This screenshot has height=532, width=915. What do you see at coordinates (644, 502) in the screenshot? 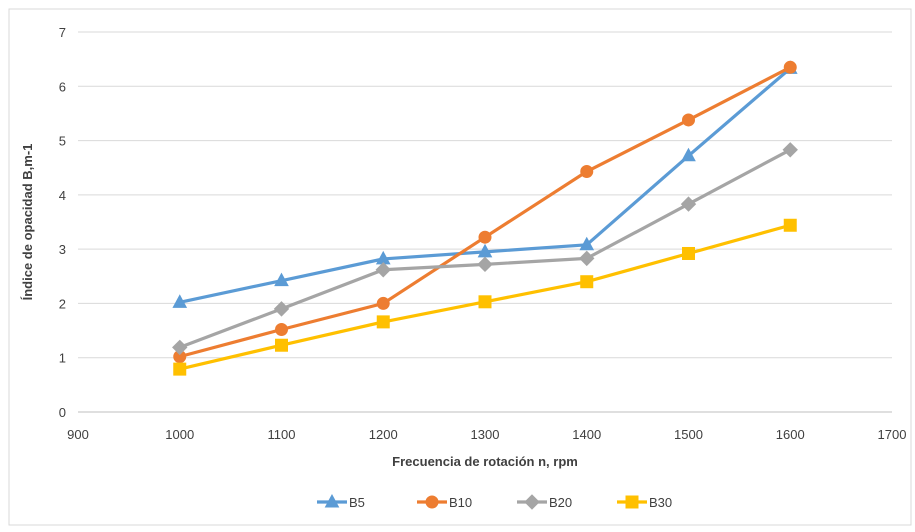
I see `legend-item-b30: B30` at bounding box center [644, 502].